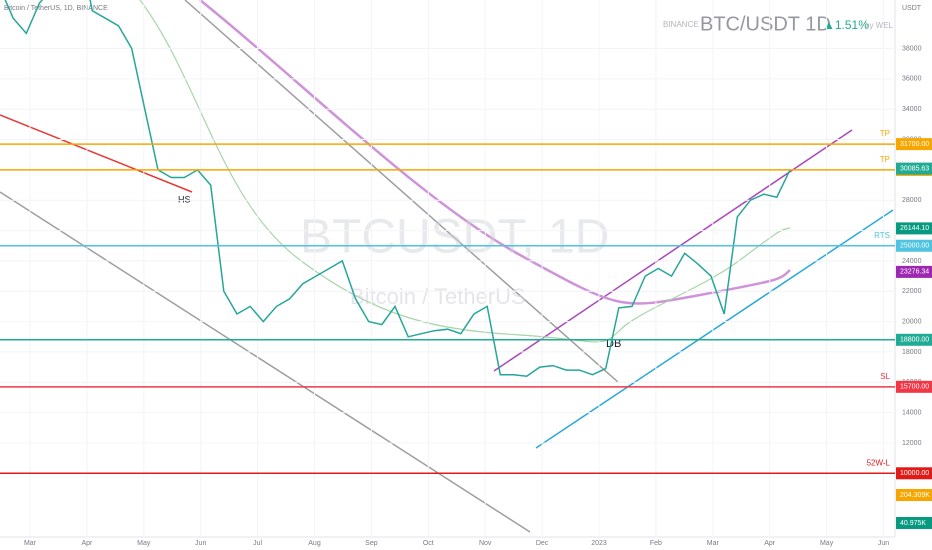 This screenshot has height=550, width=932. What do you see at coordinates (879, 462) in the screenshot?
I see `level-tag: 52W-L` at bounding box center [879, 462].